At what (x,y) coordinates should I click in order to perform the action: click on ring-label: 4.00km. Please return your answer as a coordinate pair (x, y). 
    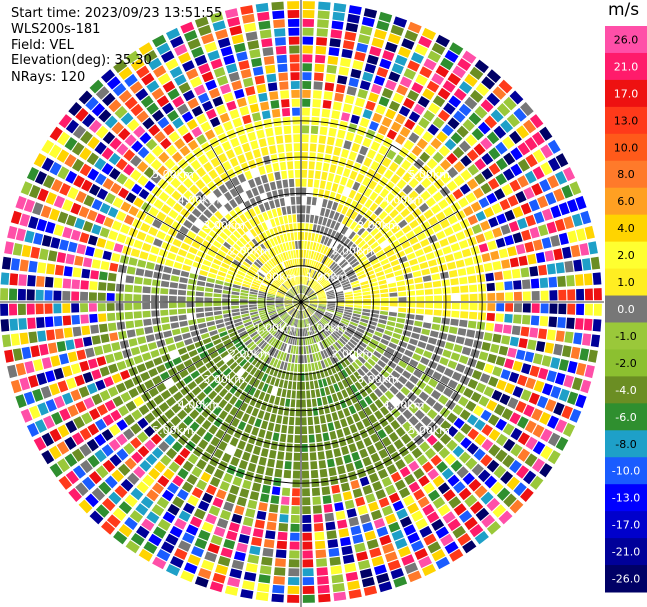
    Looking at the image, I should click on (404, 199).